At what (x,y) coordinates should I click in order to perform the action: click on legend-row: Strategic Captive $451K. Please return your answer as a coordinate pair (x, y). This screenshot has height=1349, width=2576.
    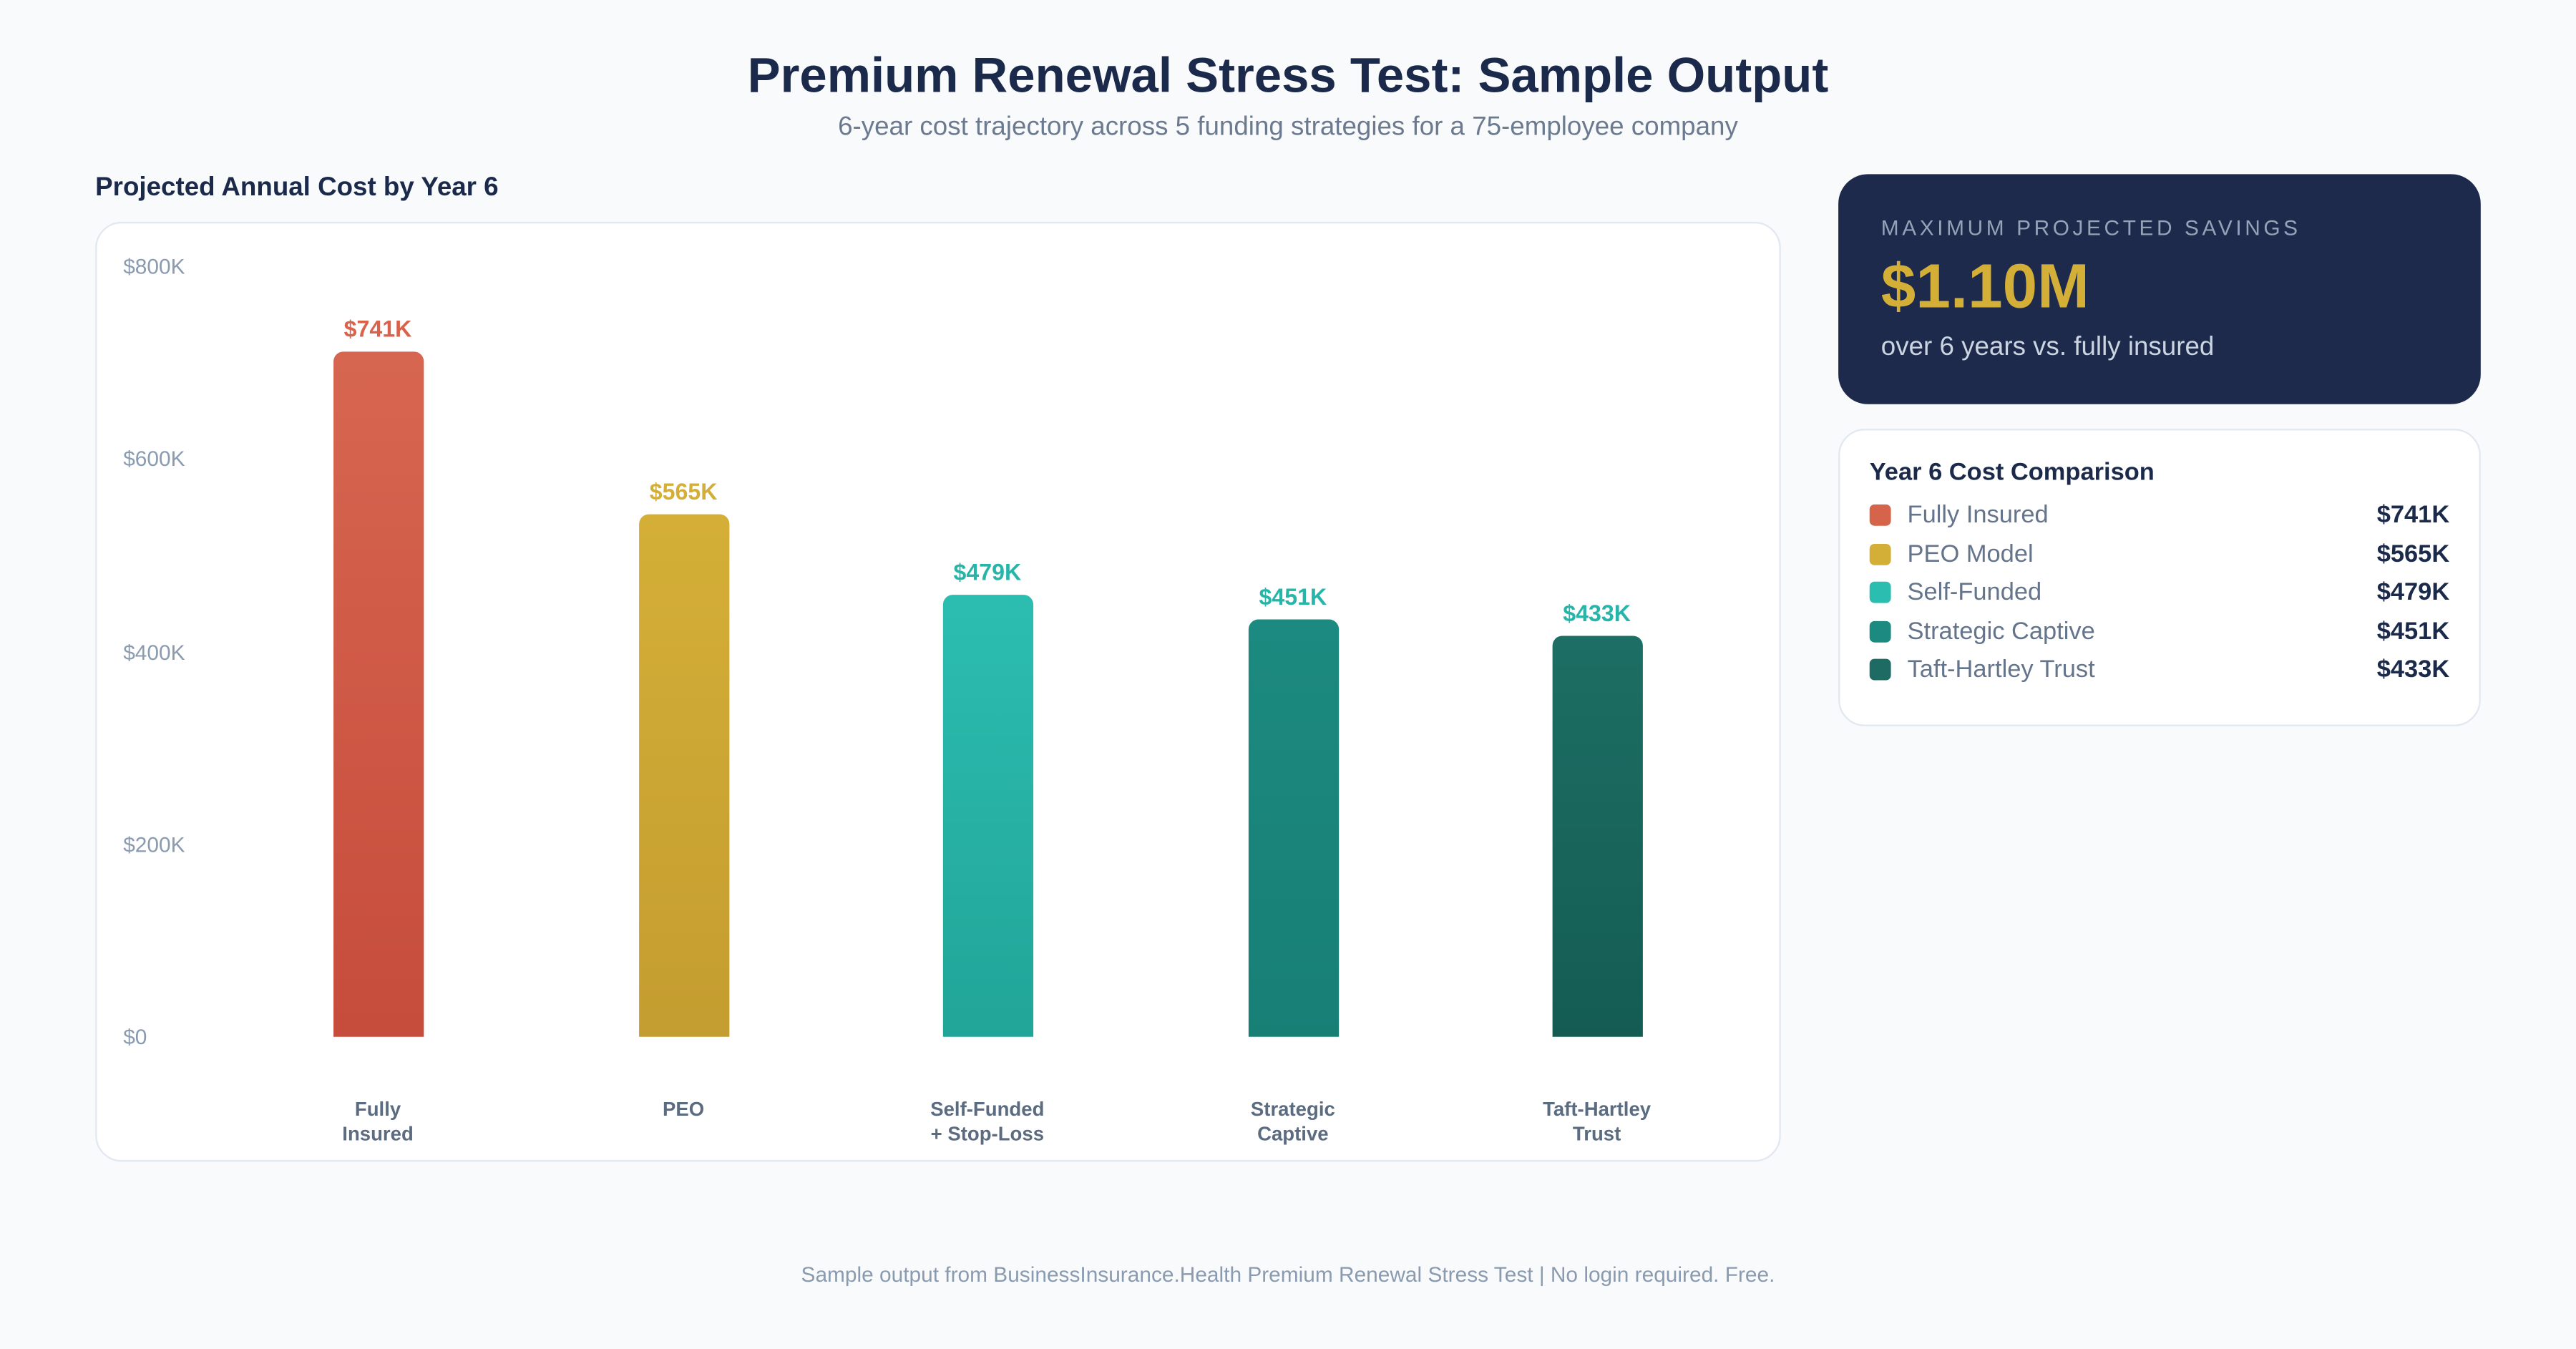
    Looking at the image, I should click on (2159, 631).